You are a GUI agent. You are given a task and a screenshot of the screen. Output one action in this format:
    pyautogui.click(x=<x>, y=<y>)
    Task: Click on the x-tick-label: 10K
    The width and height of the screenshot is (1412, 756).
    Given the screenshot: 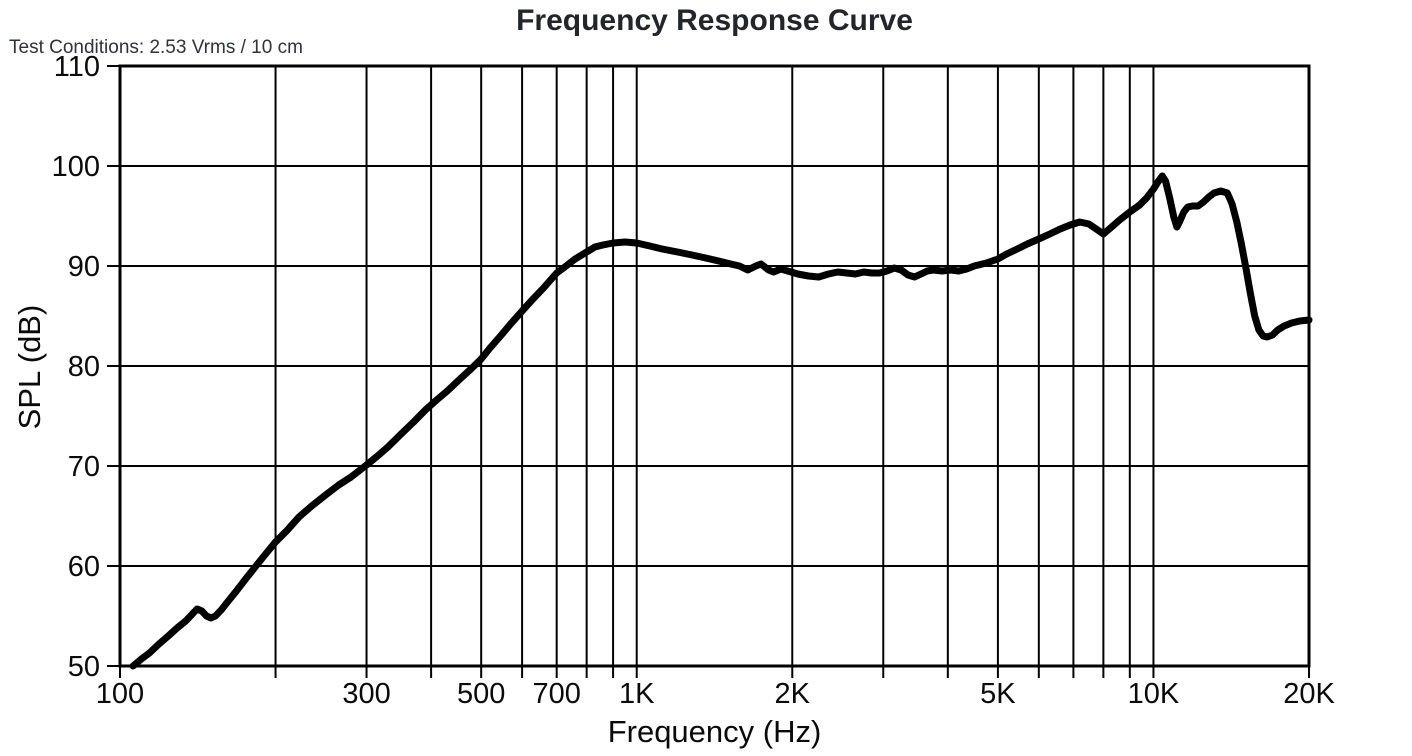 What is the action you would take?
    pyautogui.click(x=1154, y=694)
    